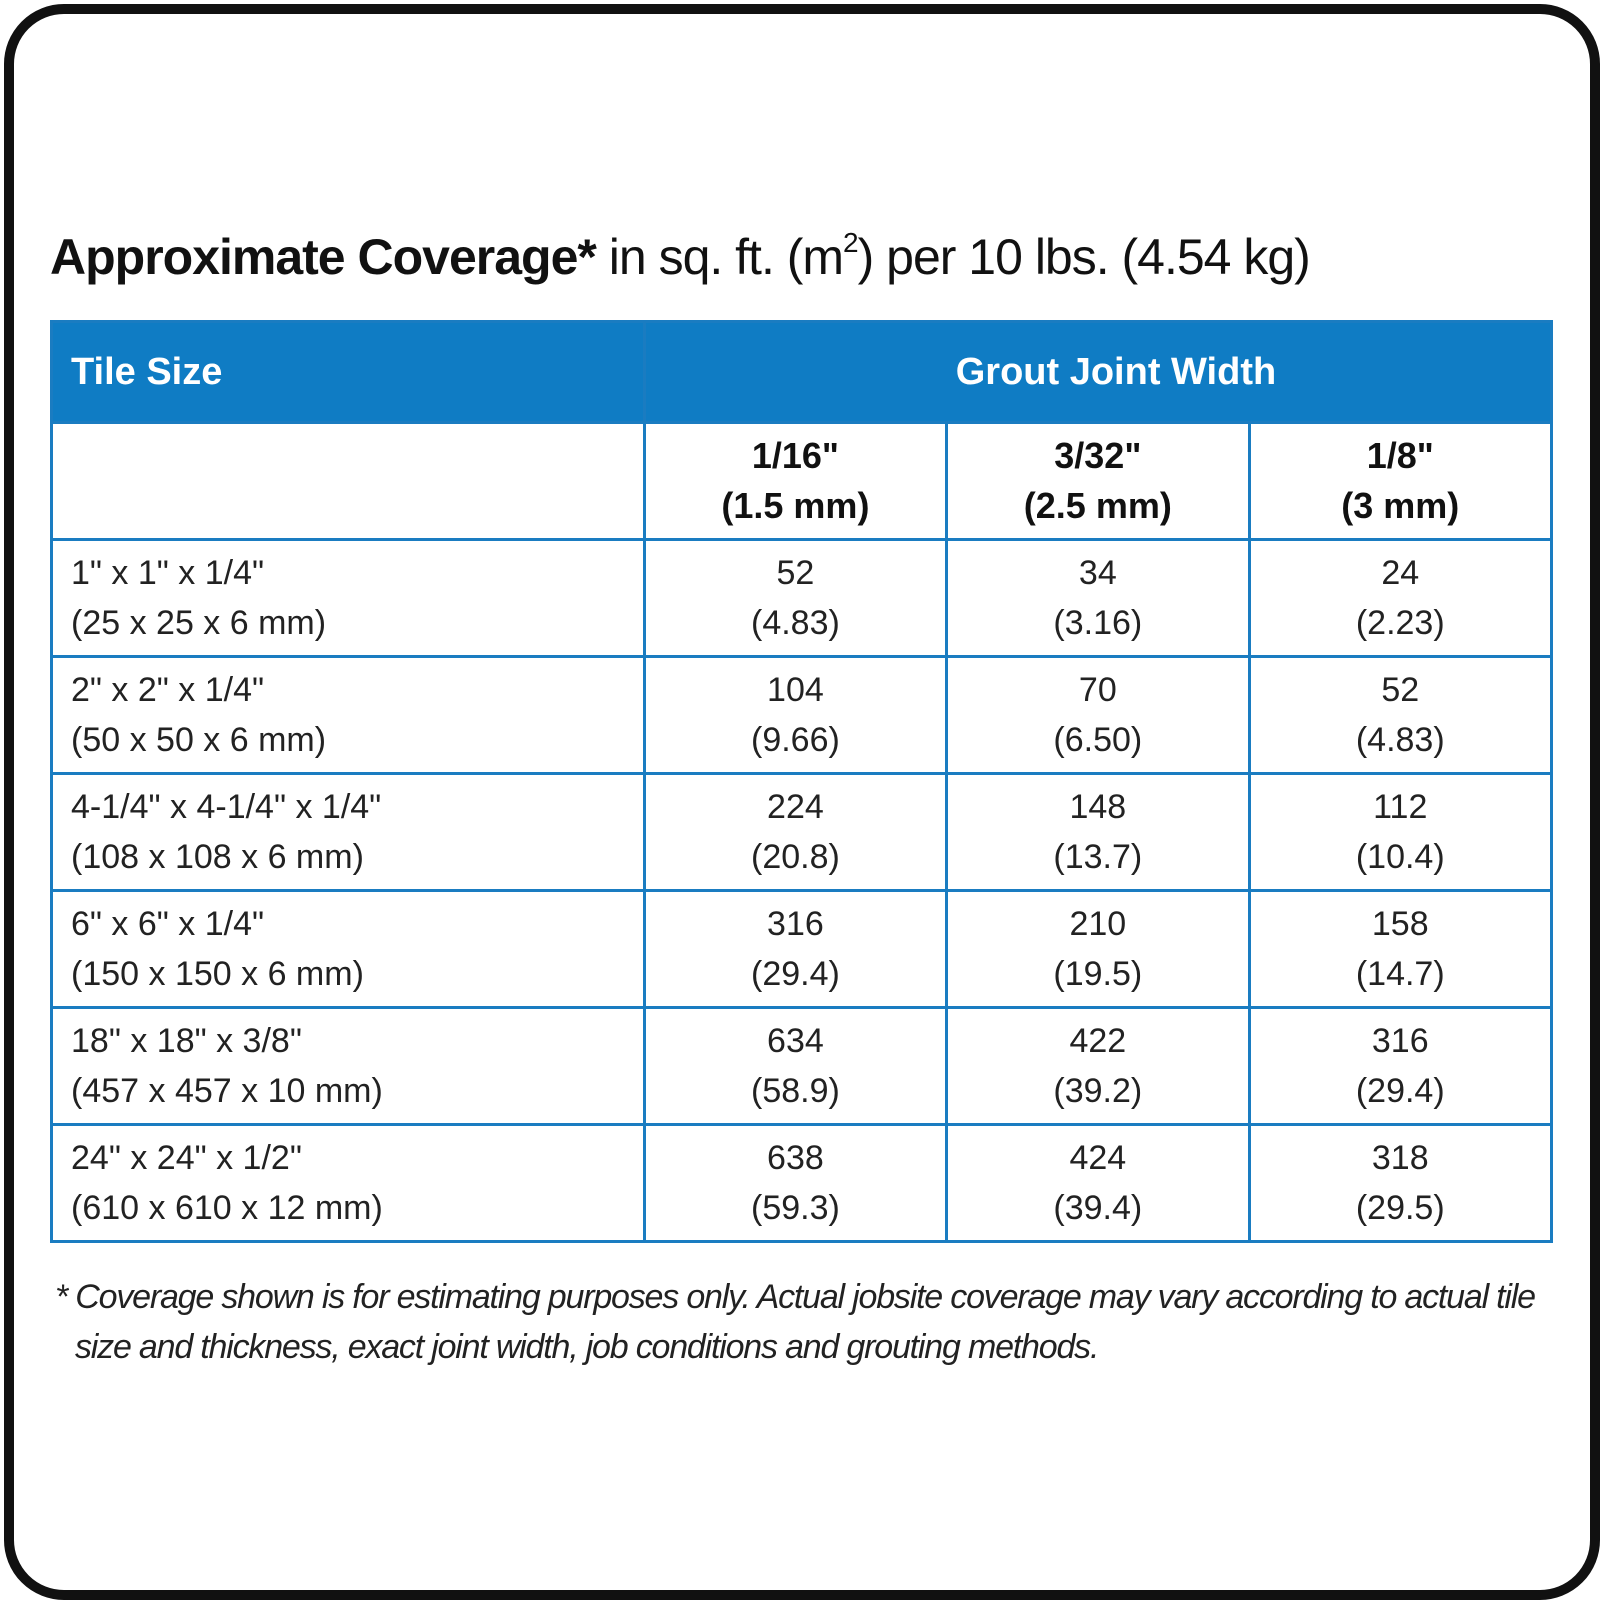 The width and height of the screenshot is (1600, 1600). Describe the element at coordinates (348, 372) in the screenshot. I see `header-cell: Tile Size` at that location.